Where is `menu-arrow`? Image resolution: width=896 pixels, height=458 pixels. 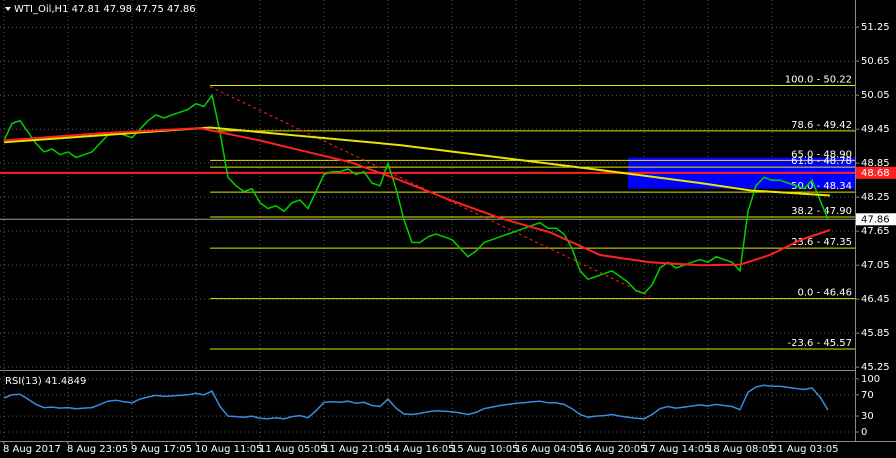 menu-arrow is located at coordinates (8, 9).